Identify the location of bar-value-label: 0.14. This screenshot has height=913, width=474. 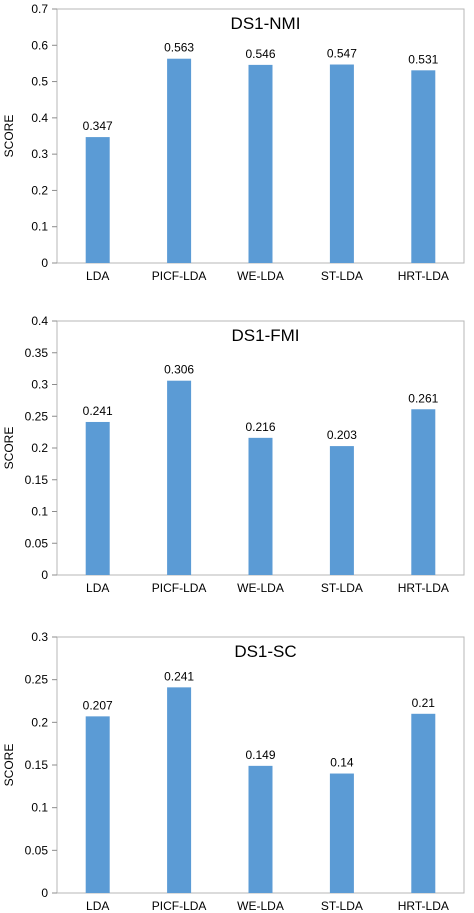
(342, 763).